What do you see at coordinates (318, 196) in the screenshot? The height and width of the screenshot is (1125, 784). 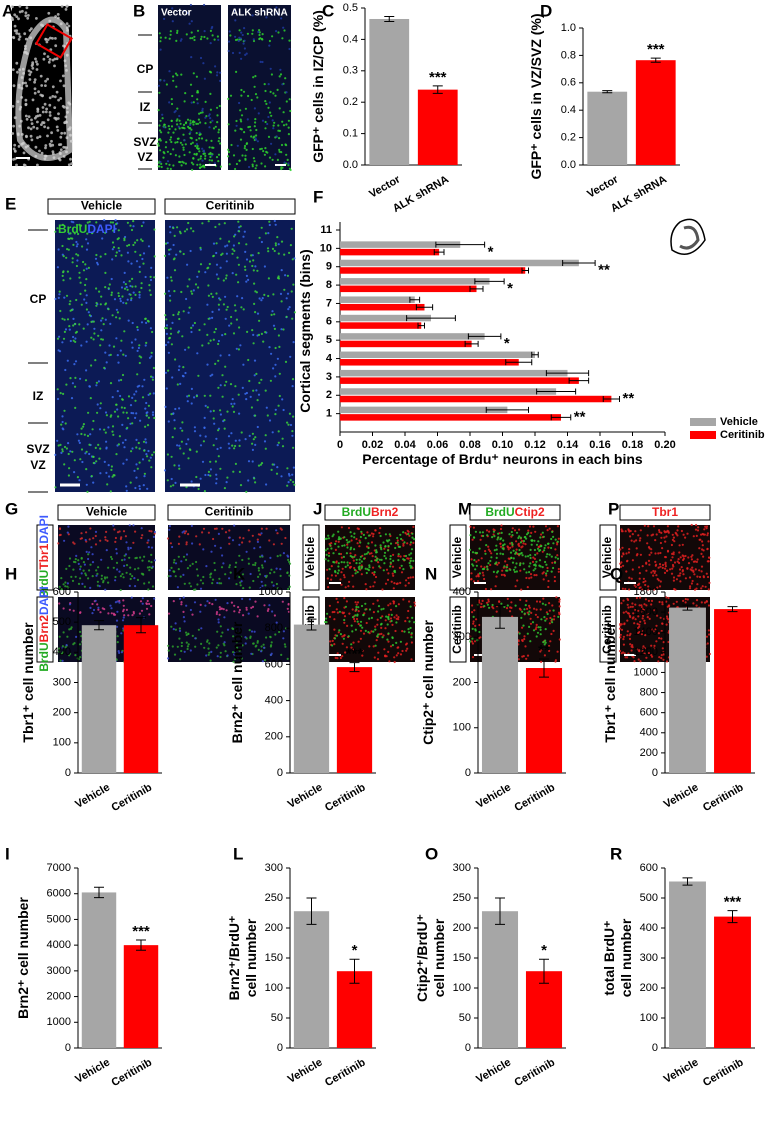 I see `panel-letter: F` at bounding box center [318, 196].